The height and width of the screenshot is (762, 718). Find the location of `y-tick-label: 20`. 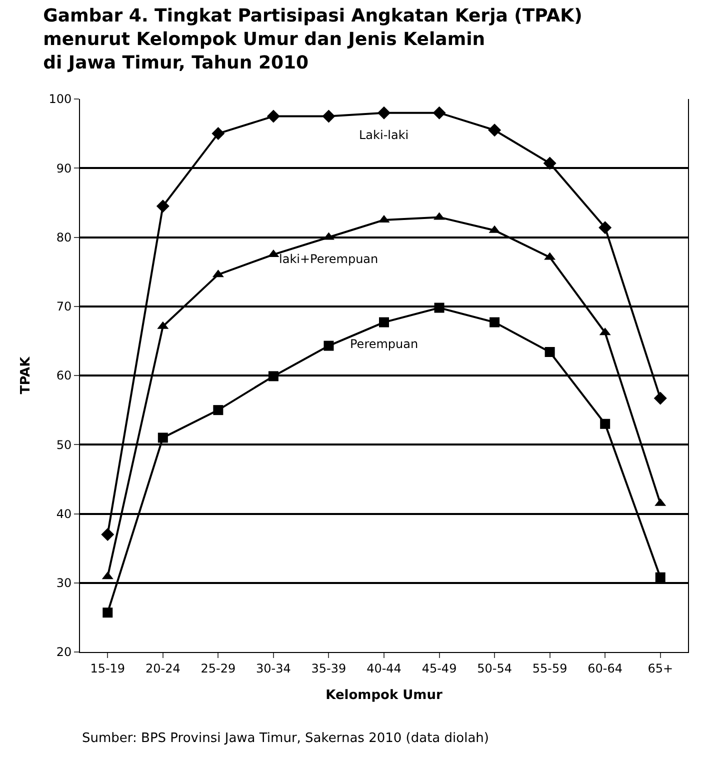

y-tick-label: 20 is located at coordinates (64, 652).